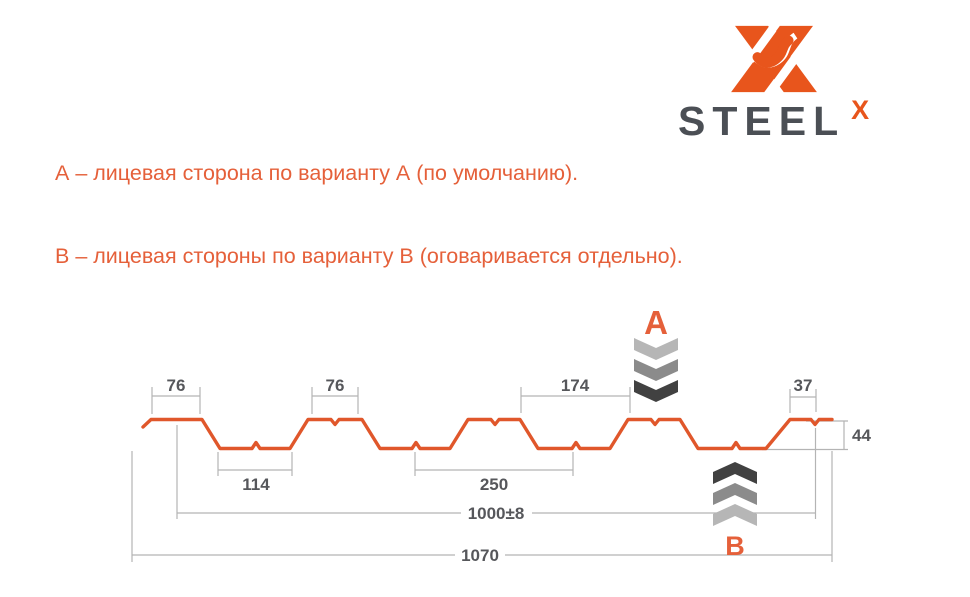 The width and height of the screenshot is (970, 597). I want to click on marker-a-label: А, so click(656, 322).